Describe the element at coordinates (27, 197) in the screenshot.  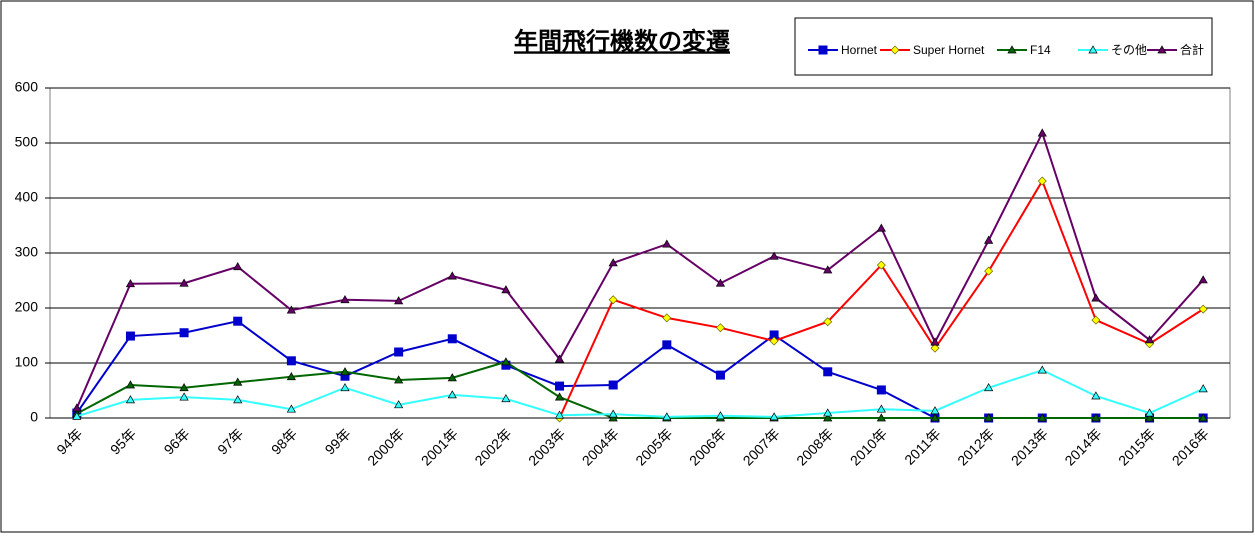
I see `y-tick-label: 400` at that location.